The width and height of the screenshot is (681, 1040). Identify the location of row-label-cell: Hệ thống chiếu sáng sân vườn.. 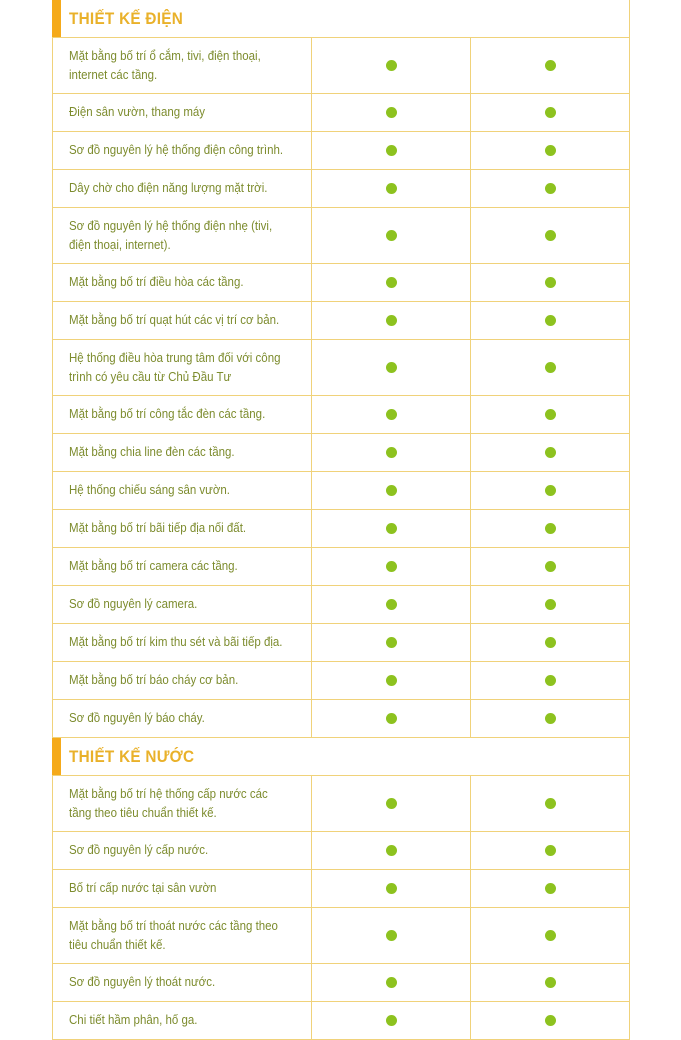
(182, 490).